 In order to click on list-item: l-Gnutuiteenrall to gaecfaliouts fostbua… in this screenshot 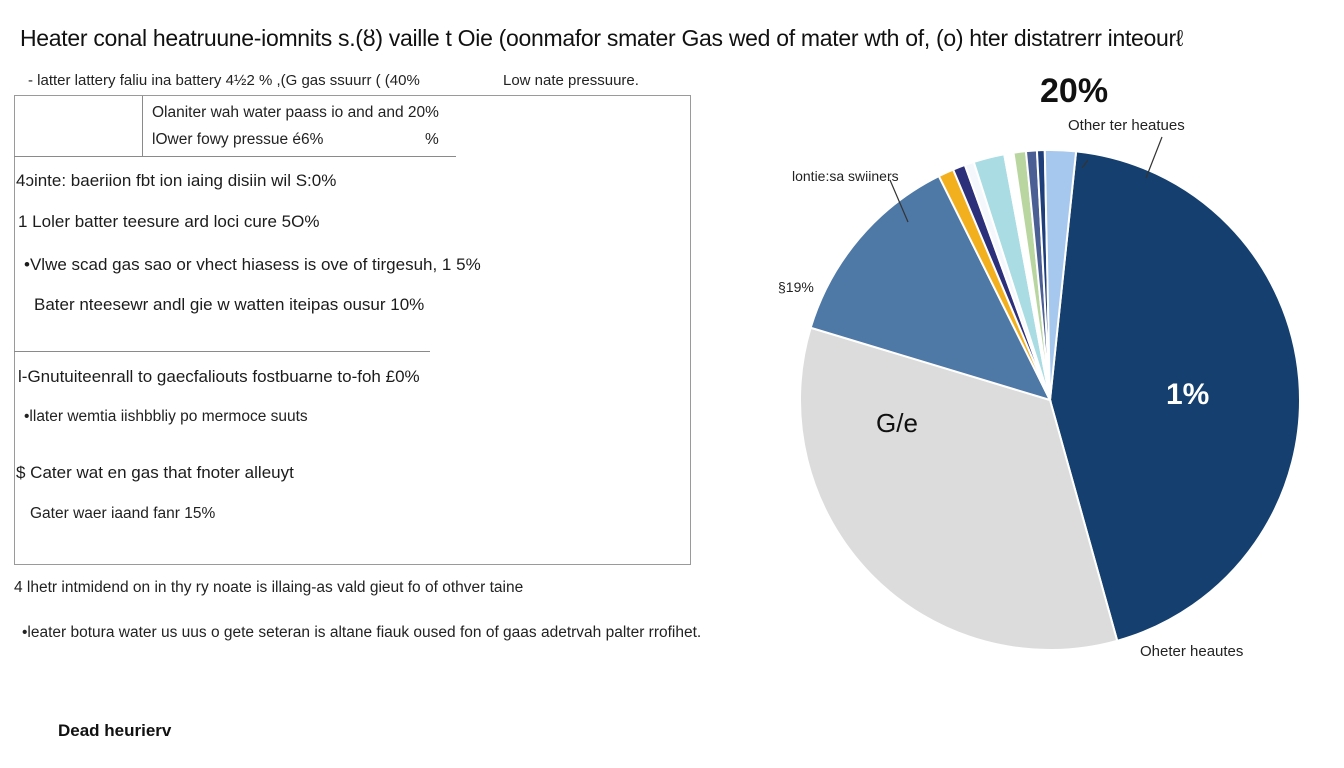, I will do `click(219, 376)`.